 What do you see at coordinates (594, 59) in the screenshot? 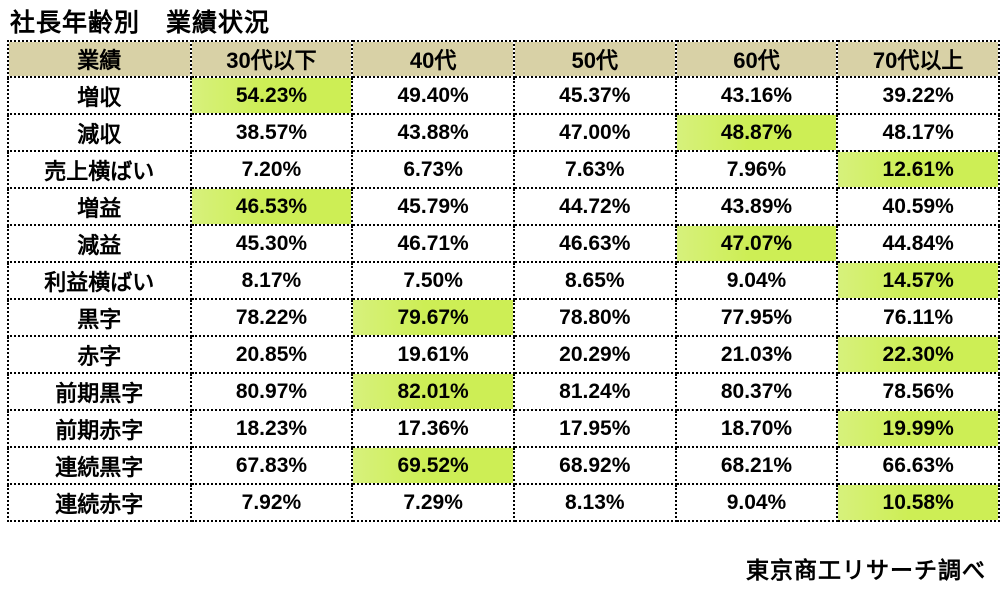
I see `column-header: 50代` at bounding box center [594, 59].